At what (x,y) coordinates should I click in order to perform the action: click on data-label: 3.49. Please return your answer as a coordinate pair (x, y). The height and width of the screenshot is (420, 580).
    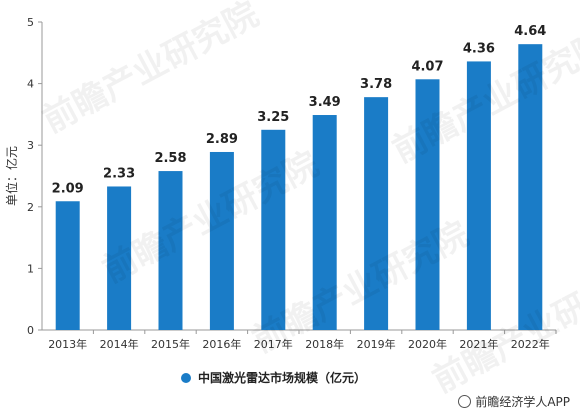
    Looking at the image, I should click on (325, 102).